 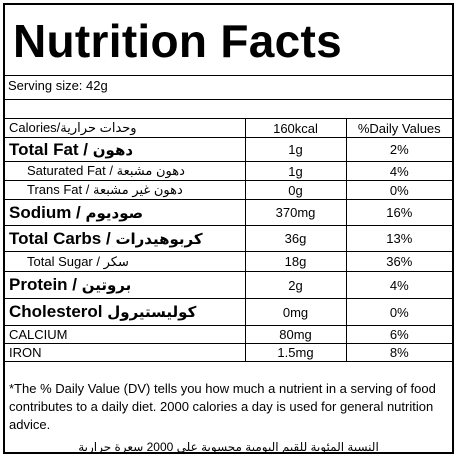 What do you see at coordinates (295, 285) in the screenshot?
I see `row-value: 2g` at bounding box center [295, 285].